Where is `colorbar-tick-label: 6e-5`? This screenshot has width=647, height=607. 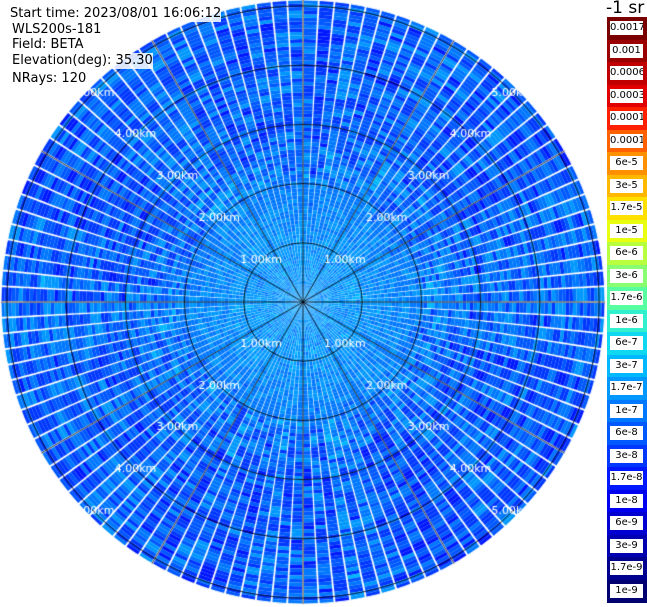 colorbar-tick-label: 6e-5 is located at coordinates (626, 163).